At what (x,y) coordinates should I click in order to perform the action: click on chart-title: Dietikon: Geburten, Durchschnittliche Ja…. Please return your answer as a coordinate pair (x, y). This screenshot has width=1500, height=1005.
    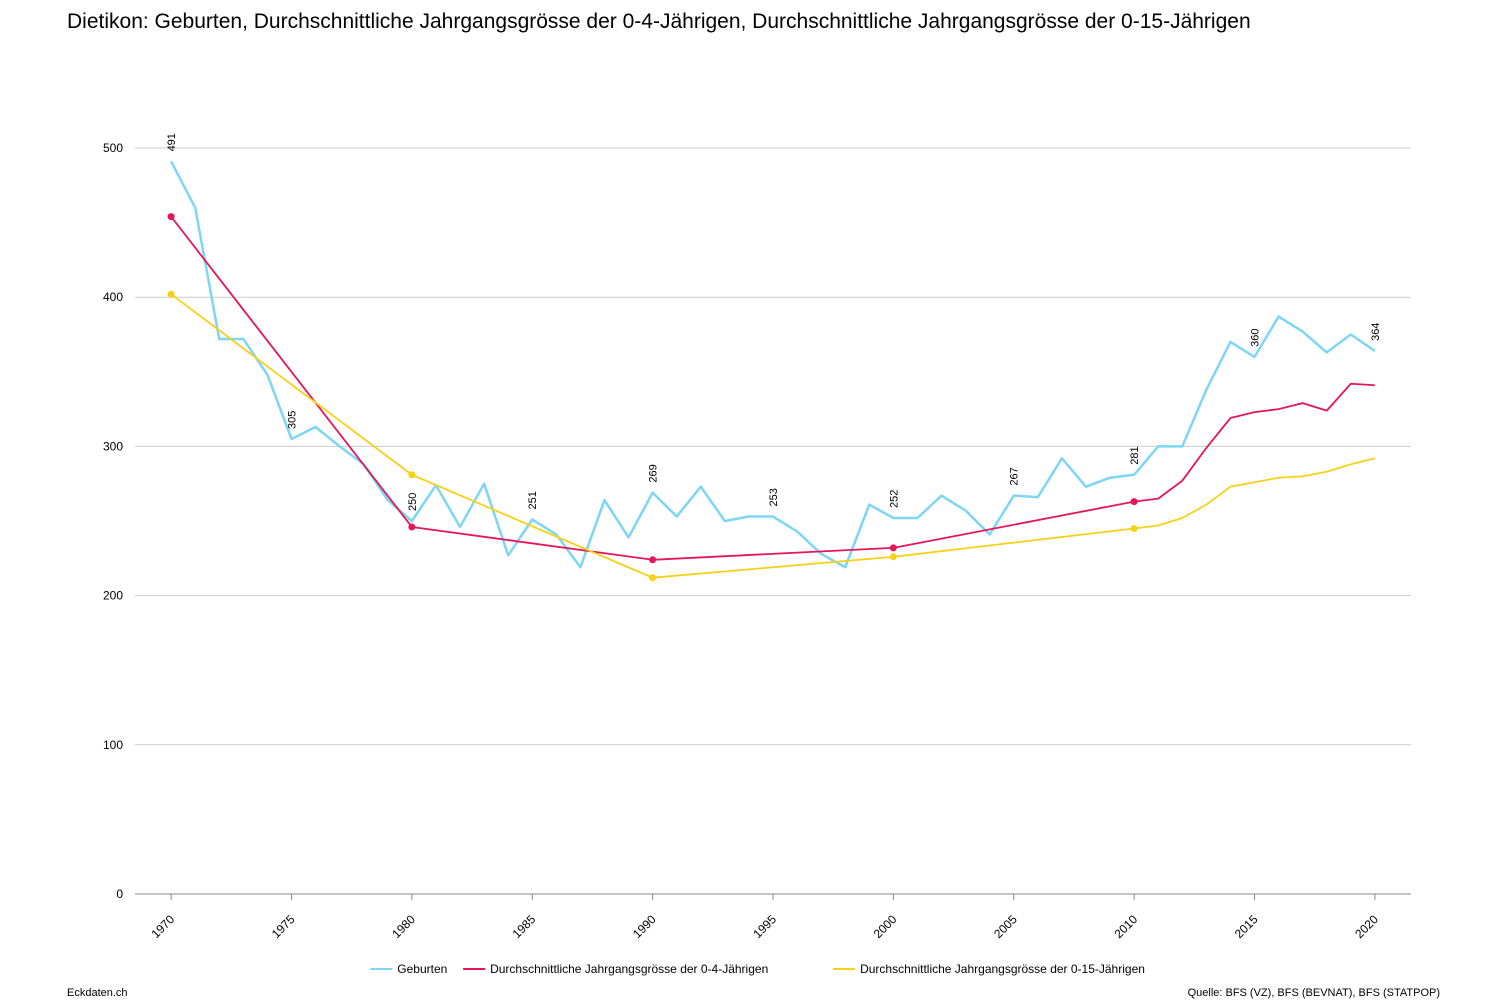
    Looking at the image, I should click on (659, 21).